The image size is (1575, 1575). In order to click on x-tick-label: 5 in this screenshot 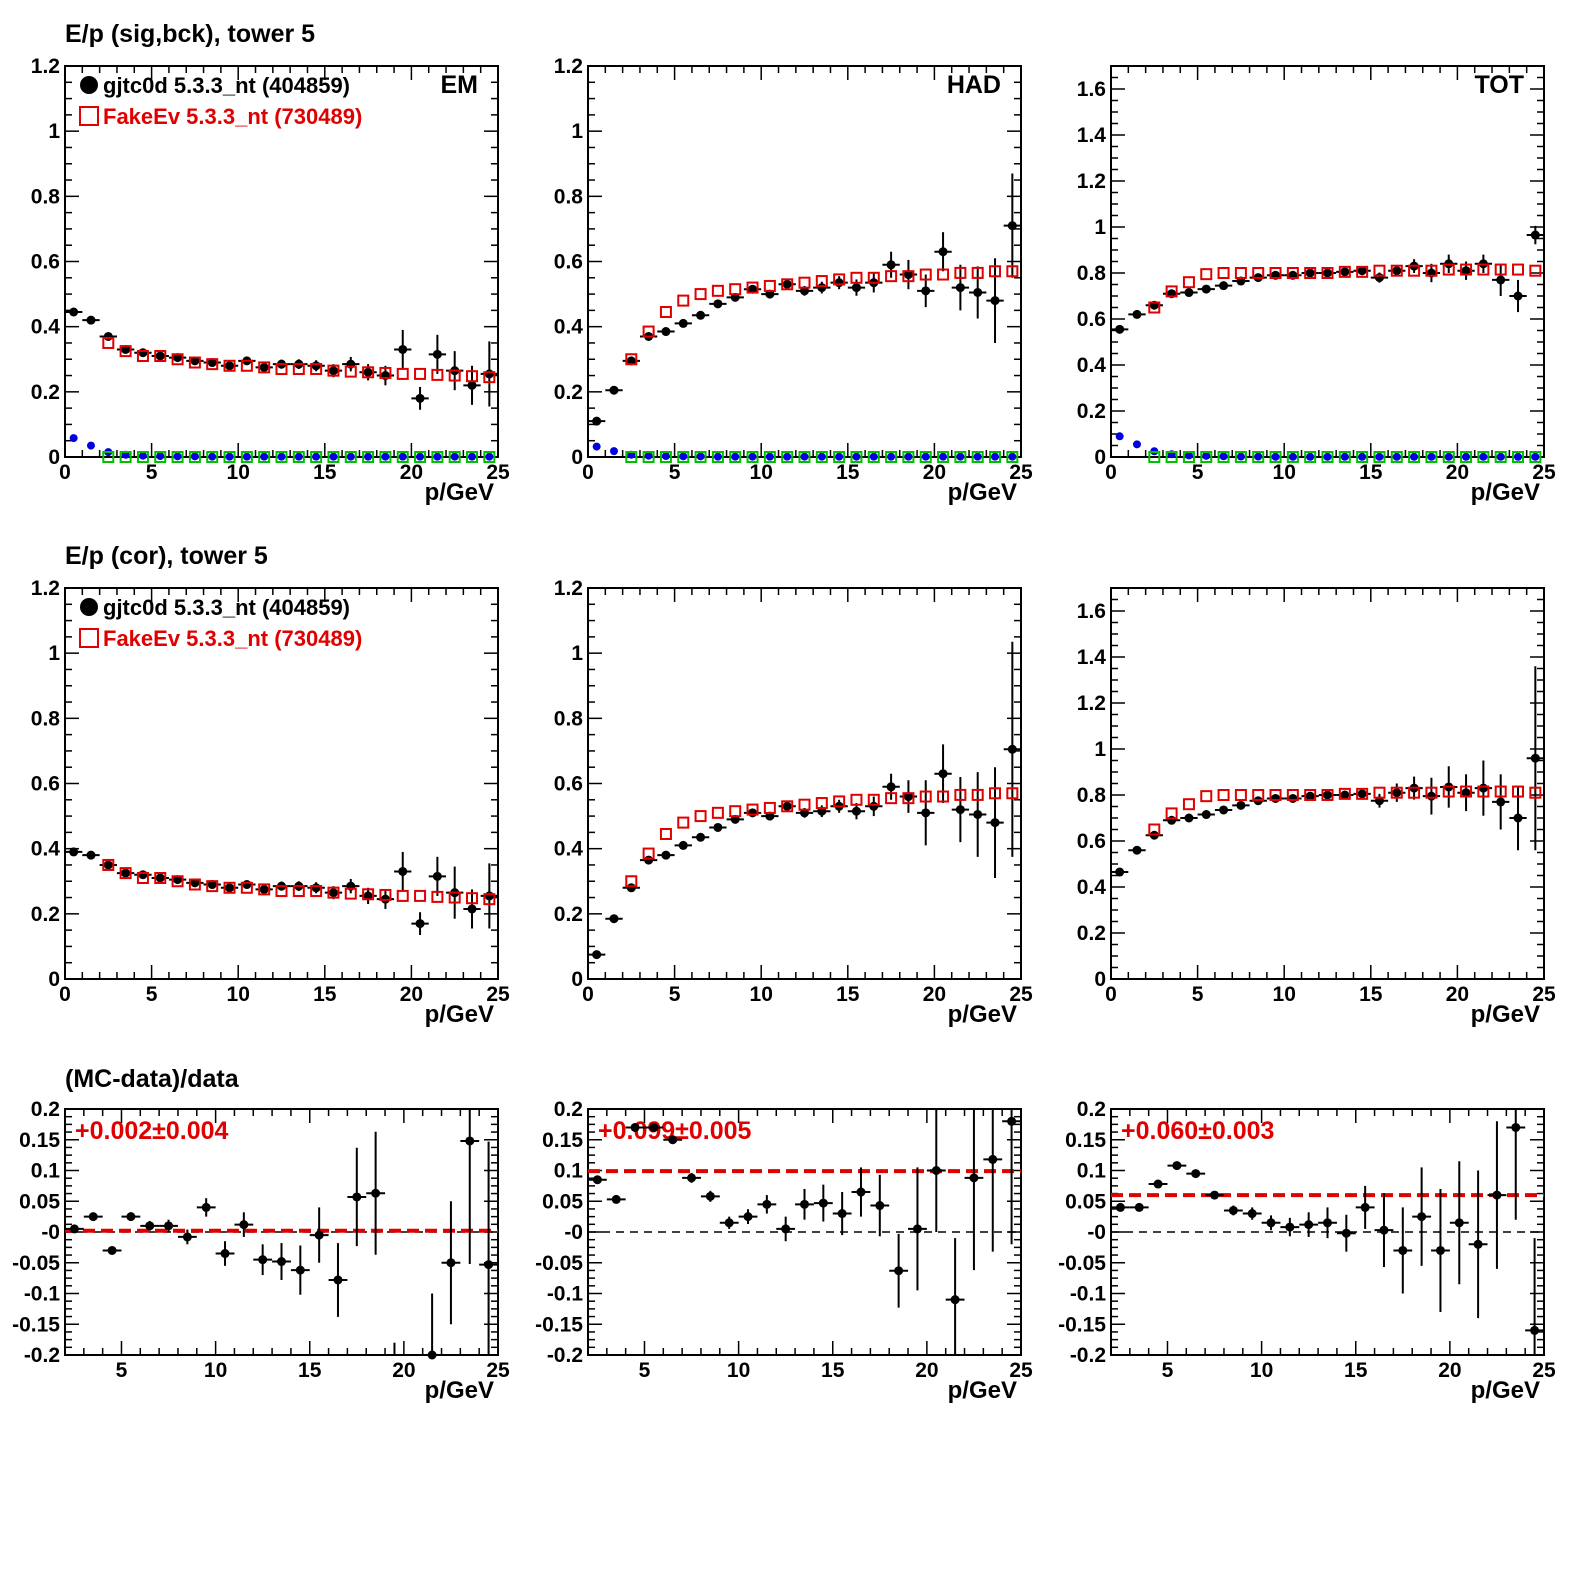, I will do `click(1198, 994)`.